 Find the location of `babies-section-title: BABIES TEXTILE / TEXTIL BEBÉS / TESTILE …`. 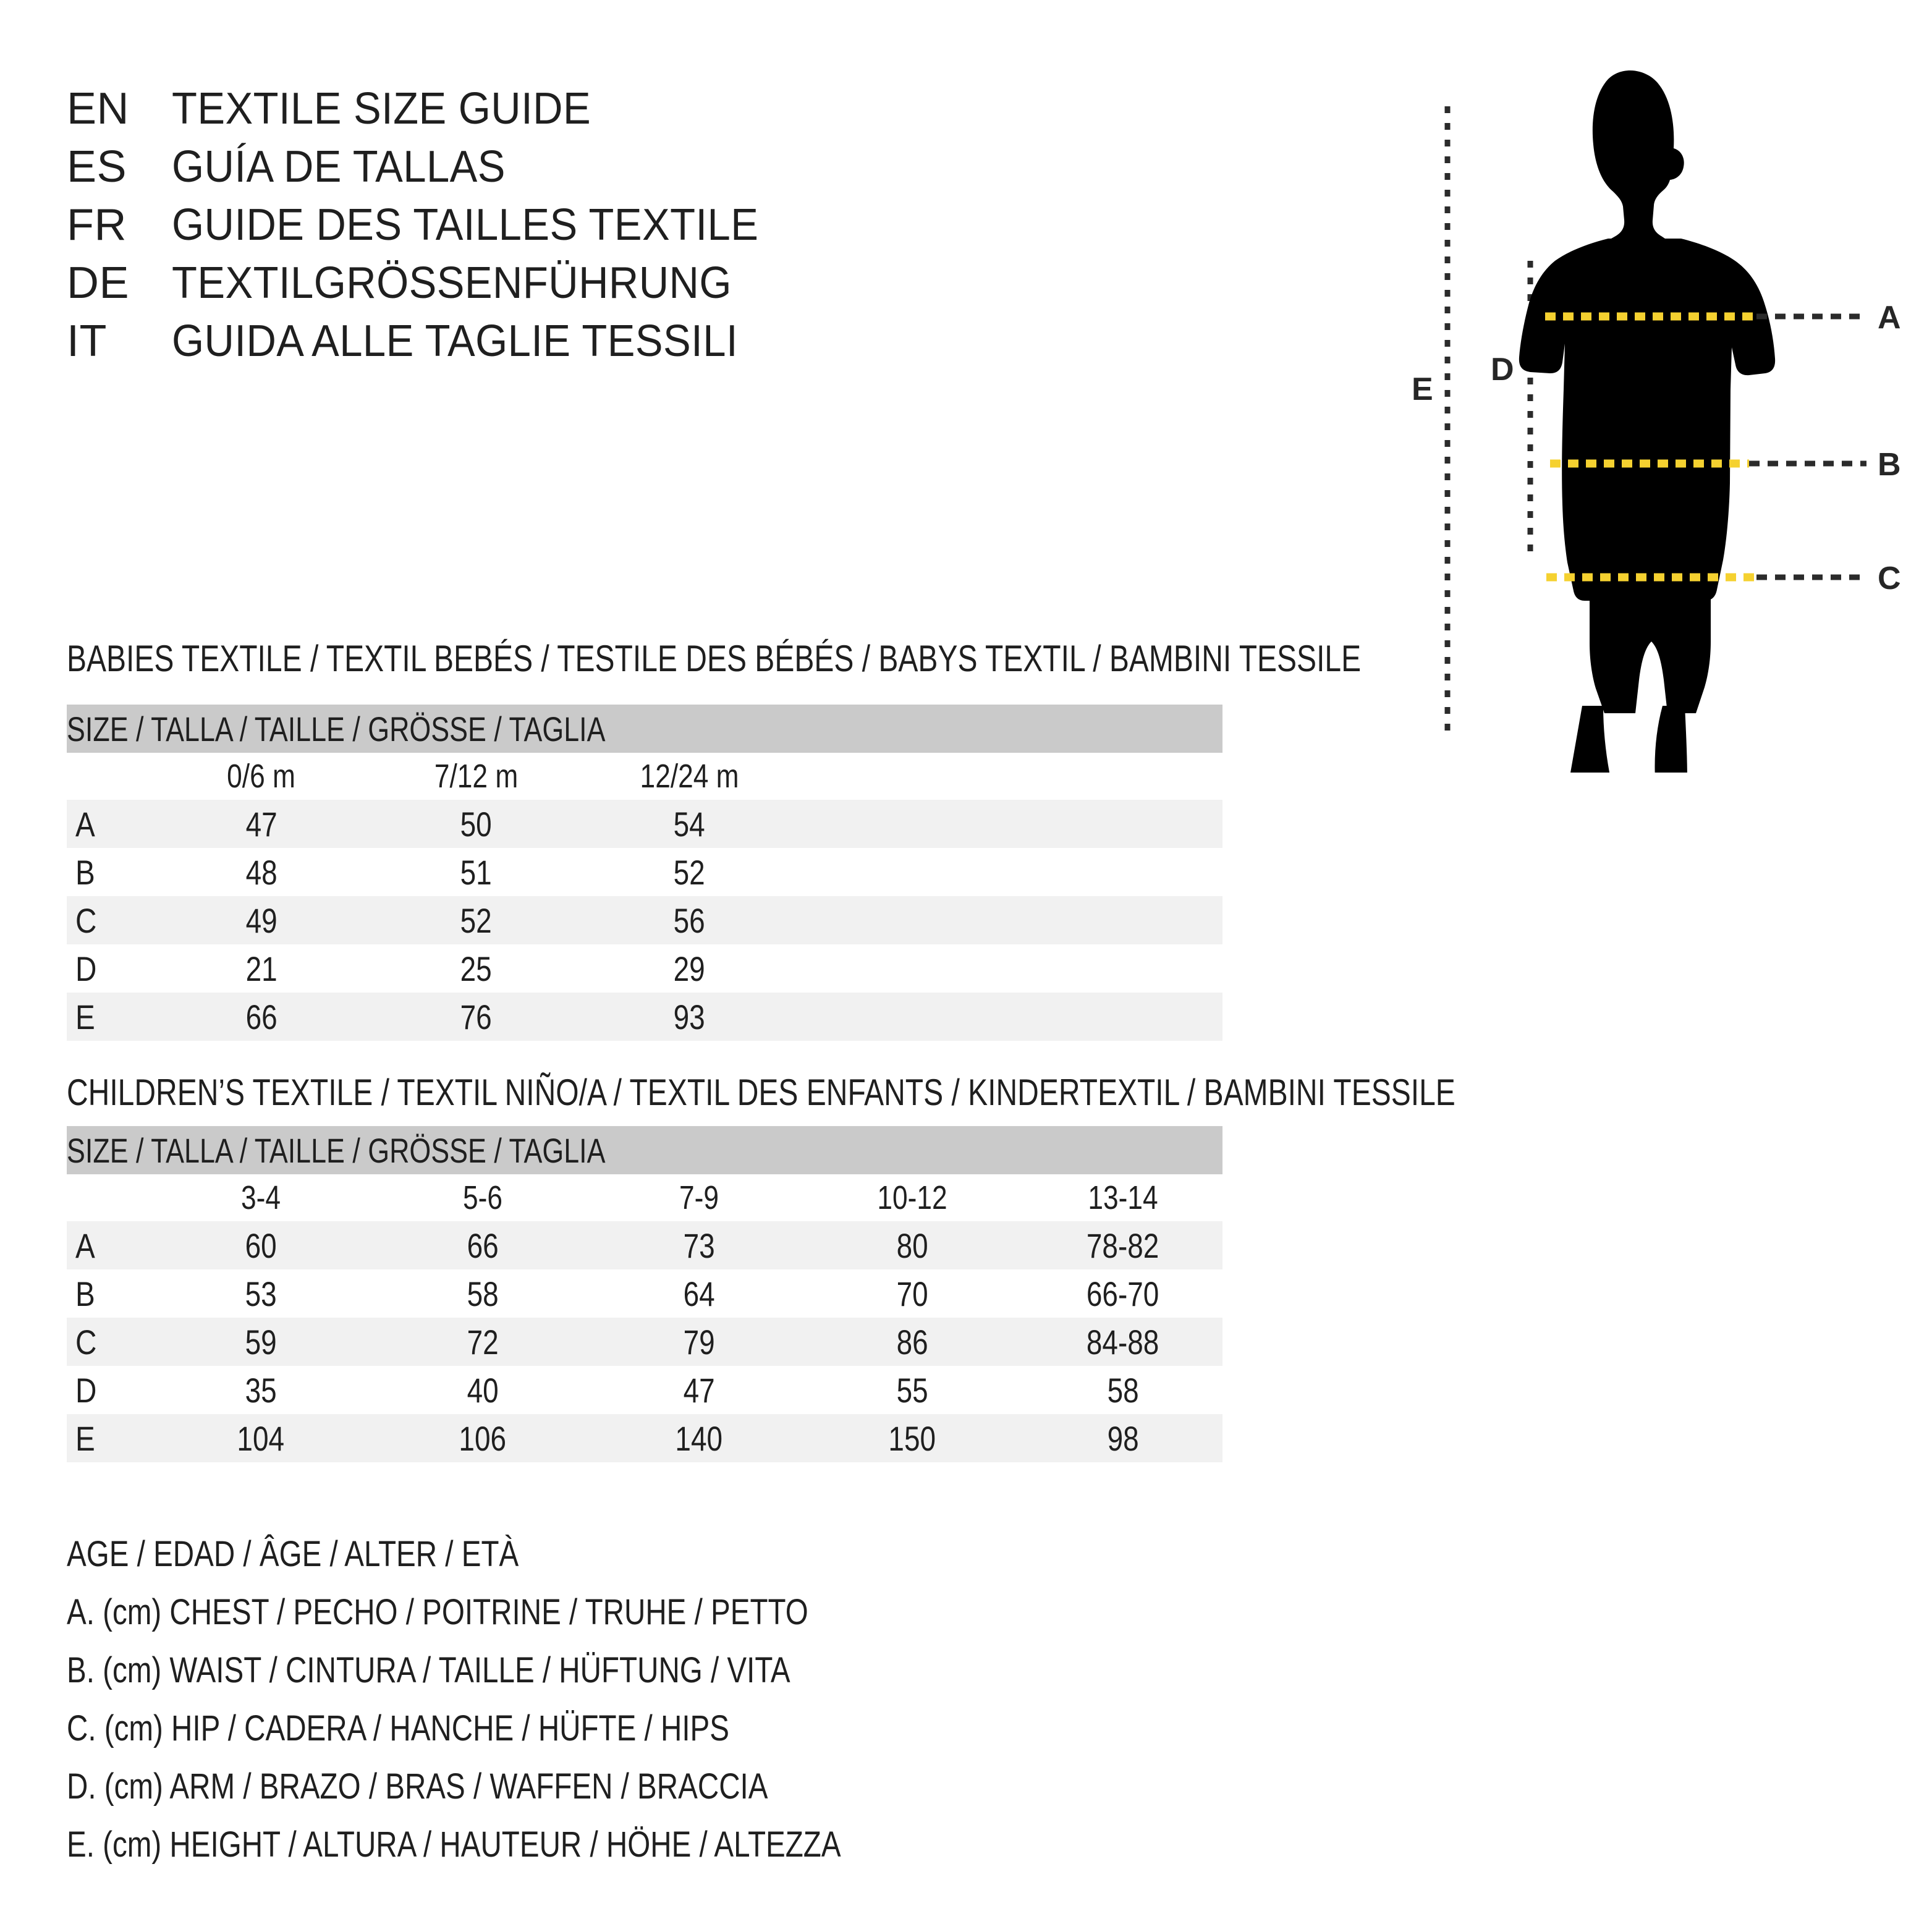

babies-section-title: BABIES TEXTILE / TEXTIL BEBÉS / TESTILE … is located at coordinates (714, 658).